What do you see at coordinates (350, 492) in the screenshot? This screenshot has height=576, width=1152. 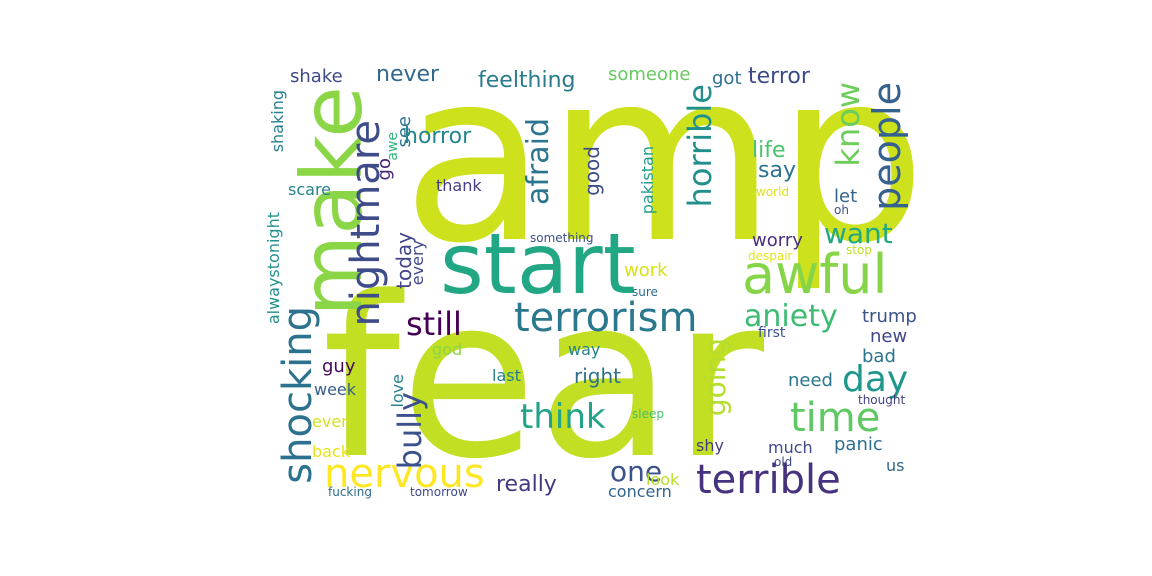 I see `word-fucking: fucking` at bounding box center [350, 492].